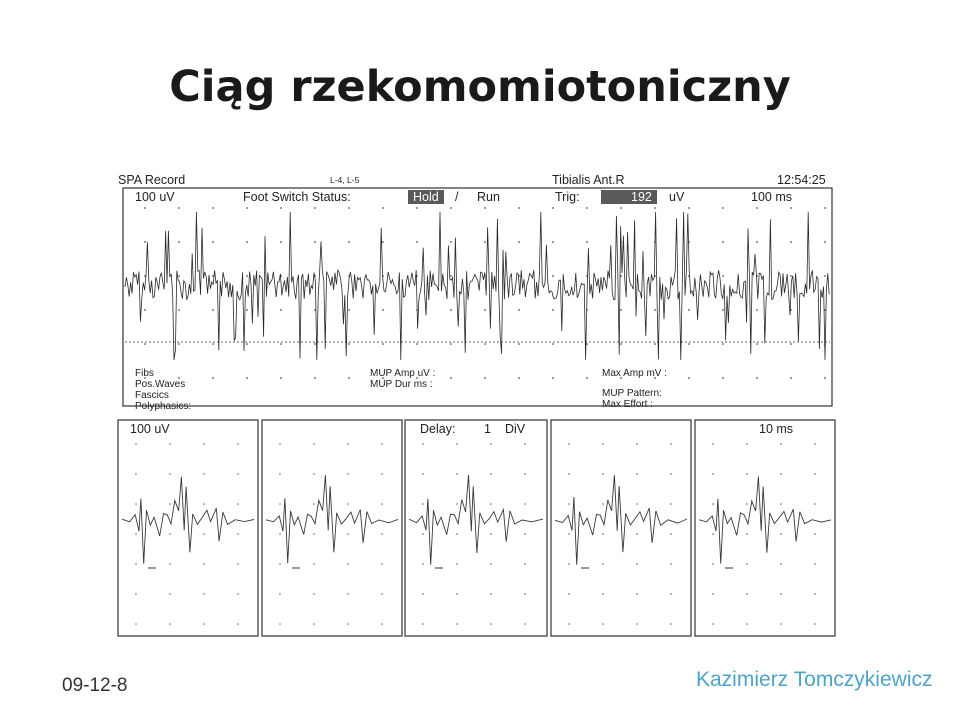 The height and width of the screenshot is (720, 960). I want to click on stat-mup-pattern: MUP Pattern:, so click(632, 393).